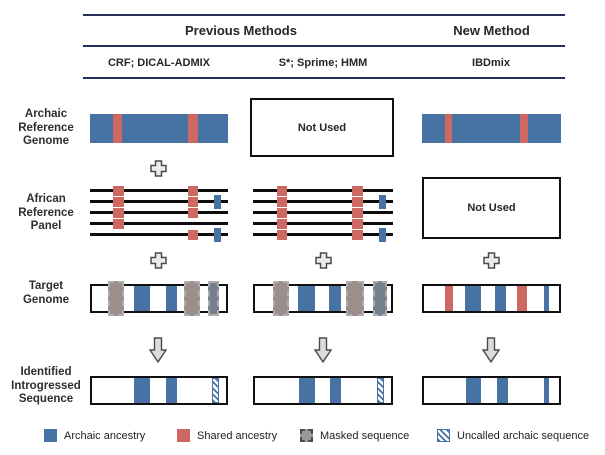  Describe the element at coordinates (50, 435) in the screenshot. I see `archaic-ancestry-swatch-icon` at that location.